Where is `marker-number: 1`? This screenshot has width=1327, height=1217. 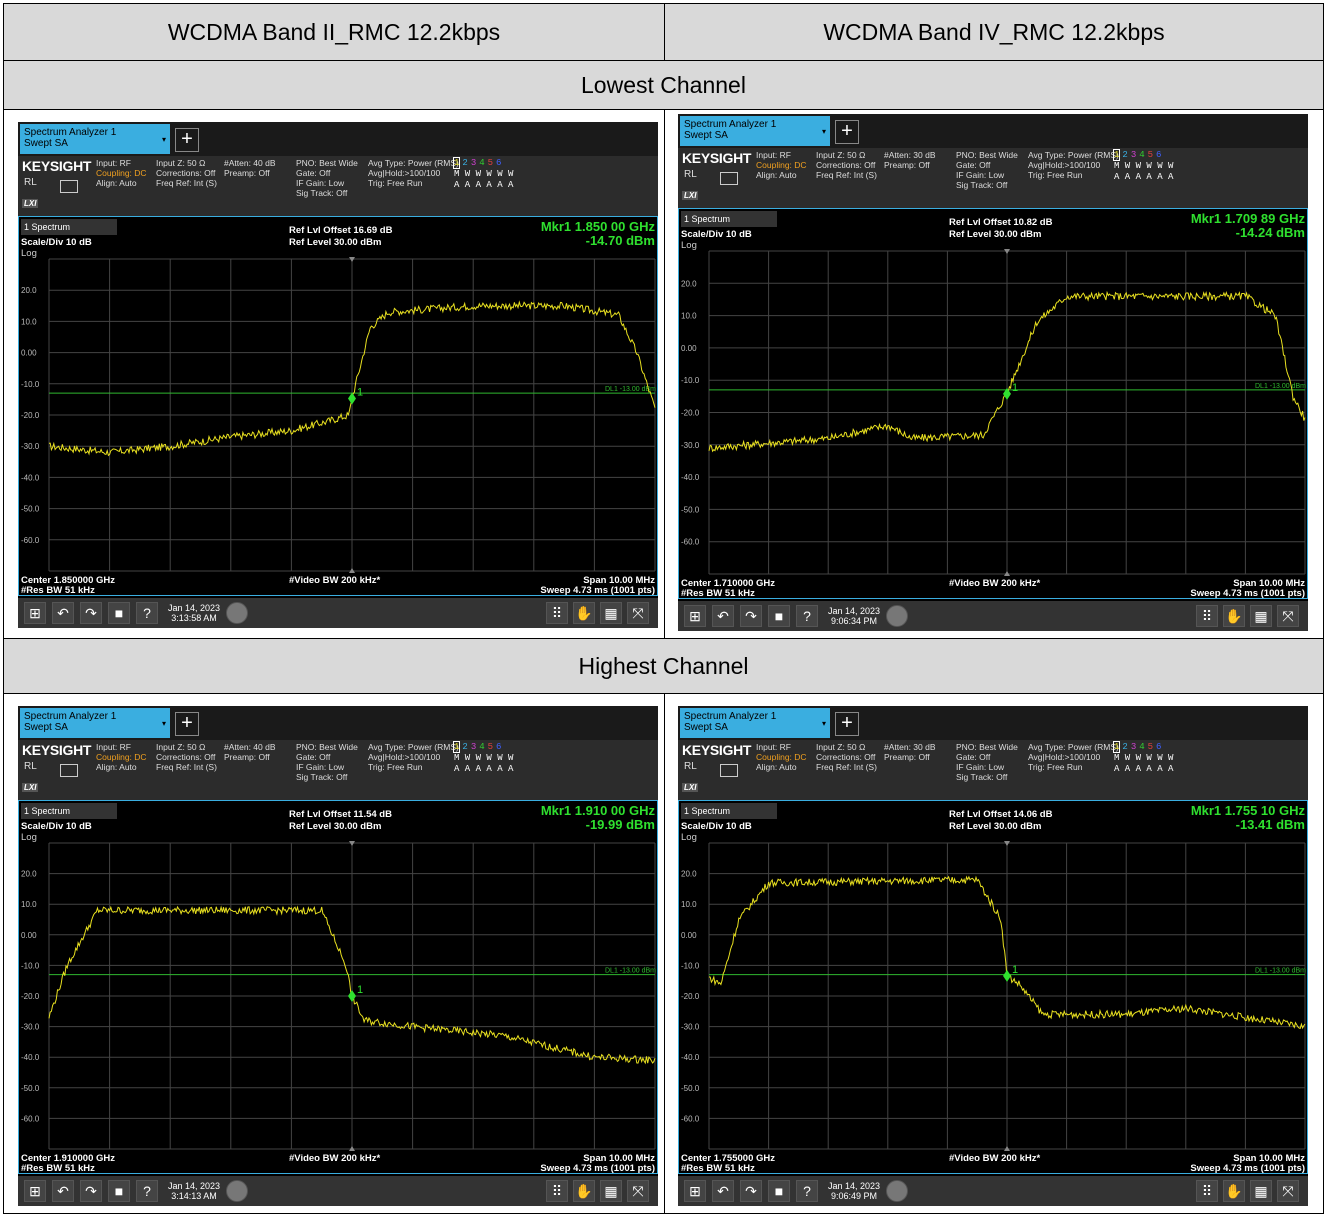 marker-number: 1 is located at coordinates (360, 392).